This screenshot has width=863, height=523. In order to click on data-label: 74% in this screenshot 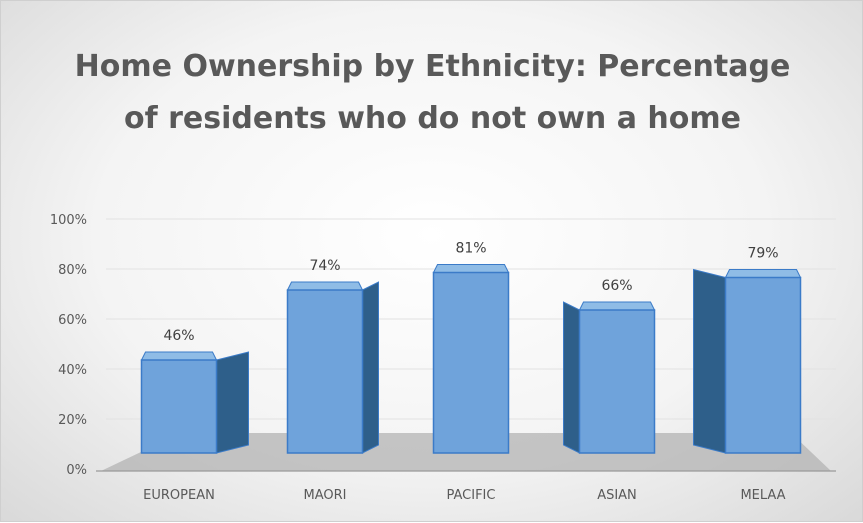, I will do `click(324, 266)`.